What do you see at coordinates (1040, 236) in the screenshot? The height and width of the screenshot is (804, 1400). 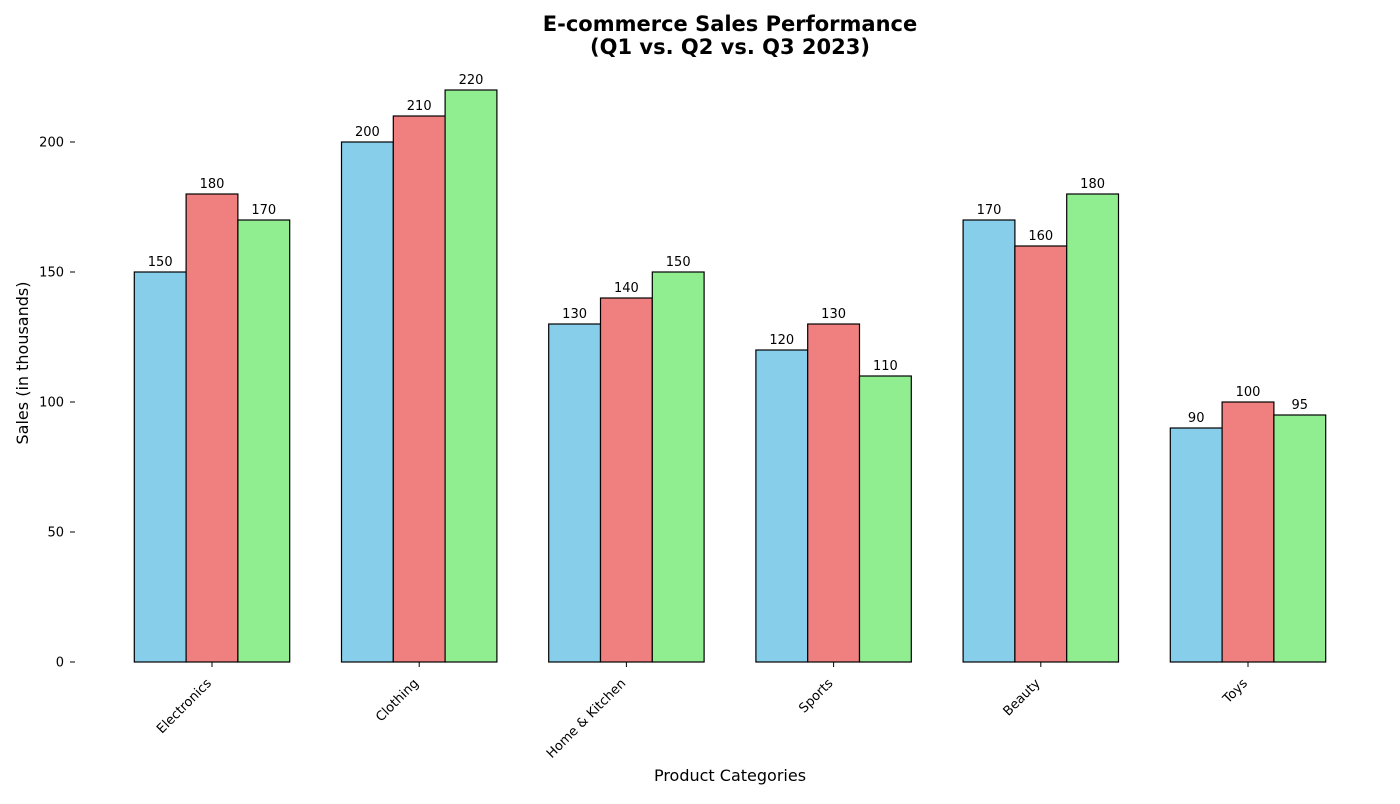 I see `bar-value-label: 160` at bounding box center [1040, 236].